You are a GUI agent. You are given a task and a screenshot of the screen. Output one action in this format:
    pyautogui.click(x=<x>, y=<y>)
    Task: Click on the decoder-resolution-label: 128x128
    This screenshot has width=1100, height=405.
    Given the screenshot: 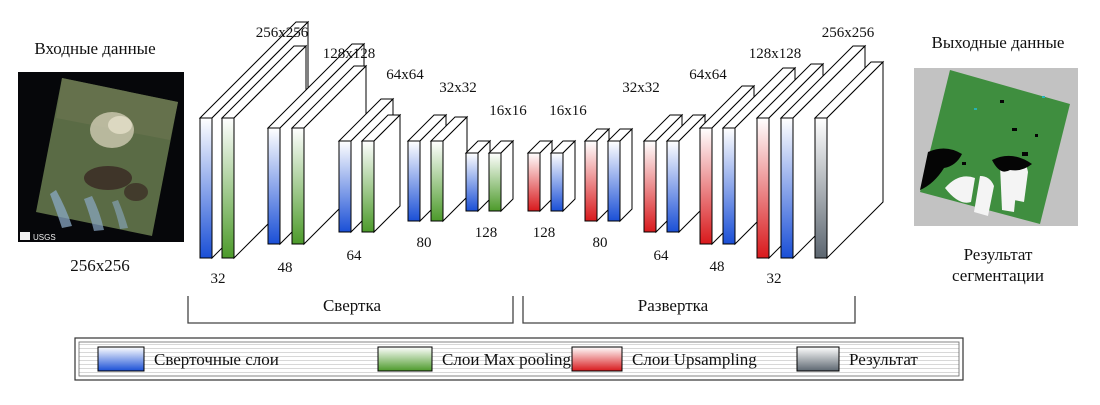 What is the action you would take?
    pyautogui.click(x=775, y=54)
    